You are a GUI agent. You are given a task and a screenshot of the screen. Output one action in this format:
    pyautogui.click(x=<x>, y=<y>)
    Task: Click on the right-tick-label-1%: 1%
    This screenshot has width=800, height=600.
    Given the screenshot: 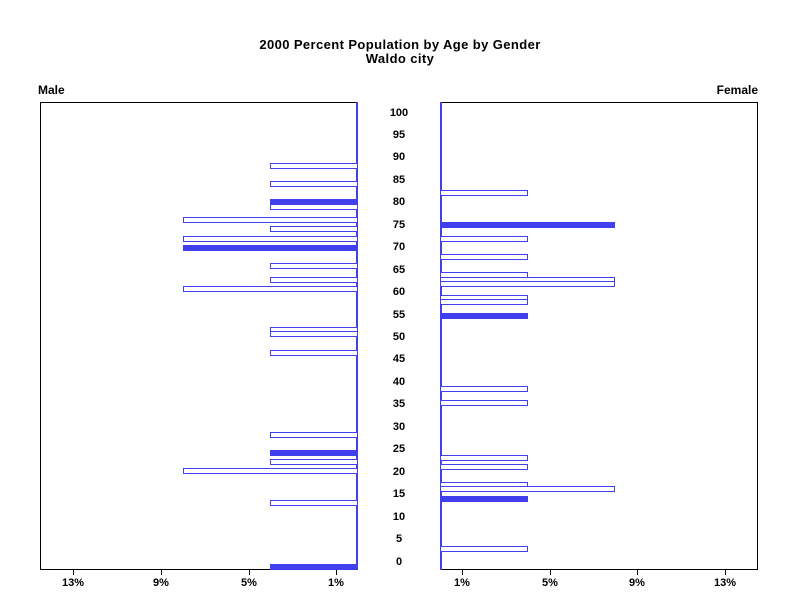 What is the action you would take?
    pyautogui.click(x=462, y=583)
    